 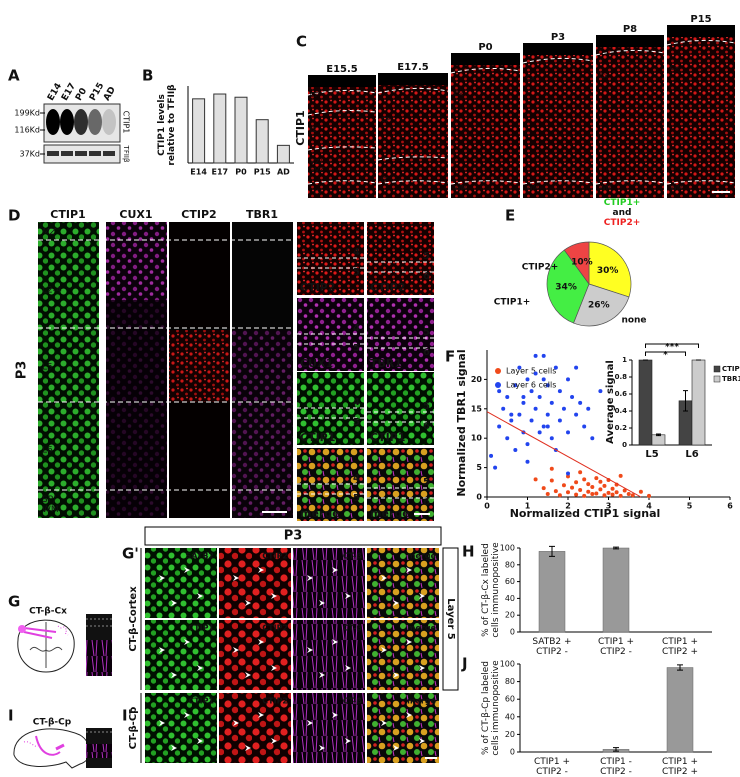 I want to click on y-axis-label: CTIP1 levelsrelative to TFIIβ, so click(x=167, y=125).